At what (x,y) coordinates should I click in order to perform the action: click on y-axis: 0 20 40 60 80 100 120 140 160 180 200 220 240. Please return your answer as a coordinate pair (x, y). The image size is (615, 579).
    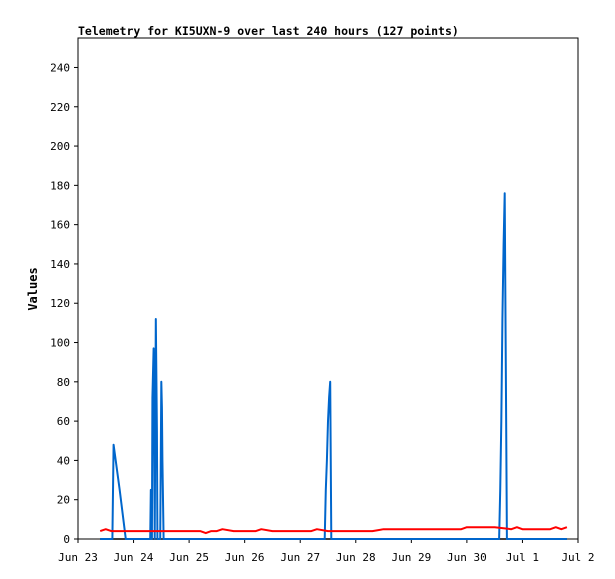
    Looking at the image, I should click on (64, 303).